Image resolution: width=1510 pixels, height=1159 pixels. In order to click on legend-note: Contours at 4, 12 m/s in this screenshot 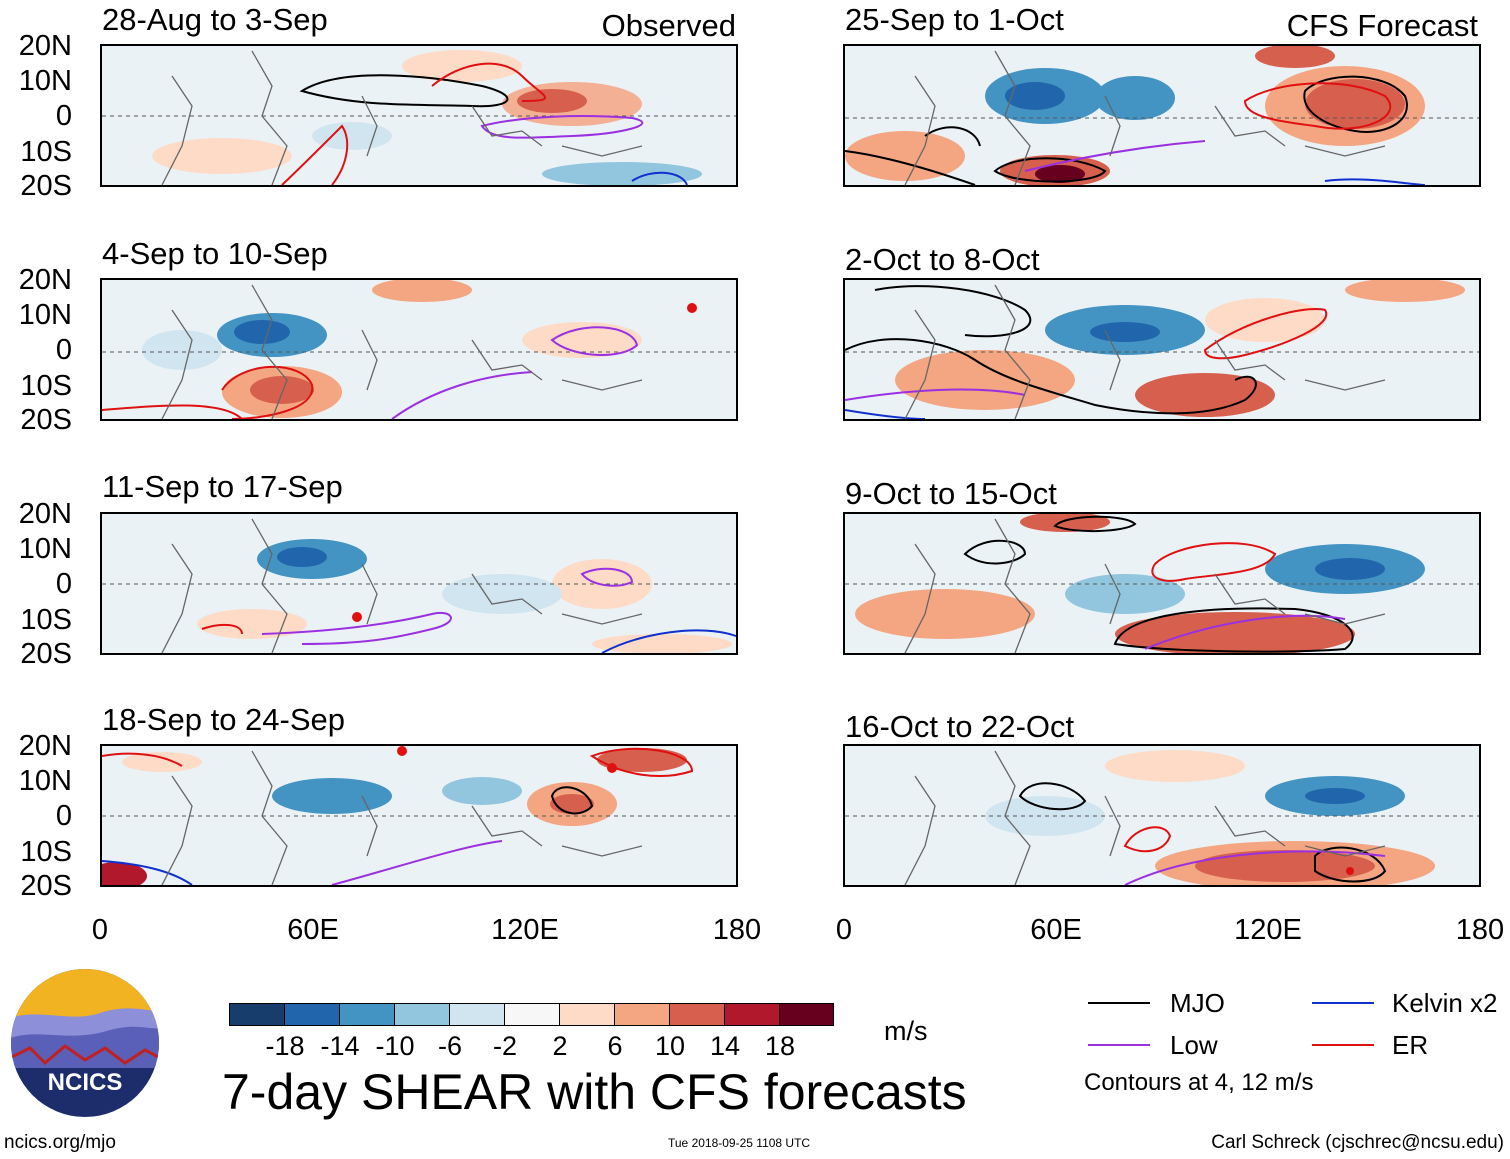, I will do `click(1199, 1082)`.